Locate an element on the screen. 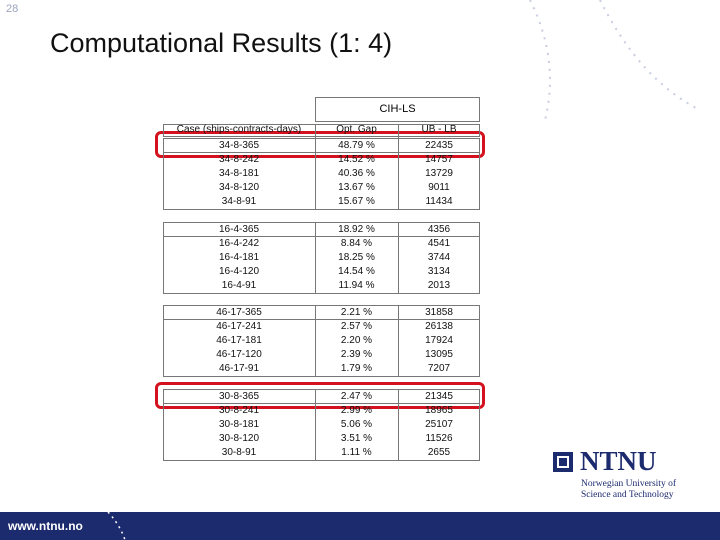 This screenshot has width=720, height=540. table-cell: 4541 is located at coordinates (439, 243).